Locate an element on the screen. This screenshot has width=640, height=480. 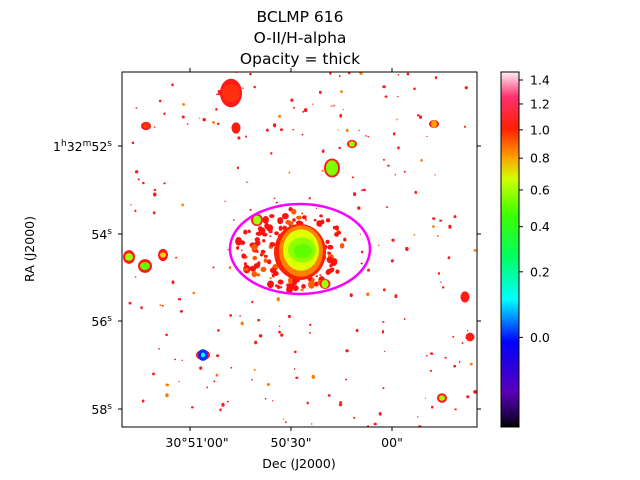
aperture-ellipse is located at coordinates (300, 249).